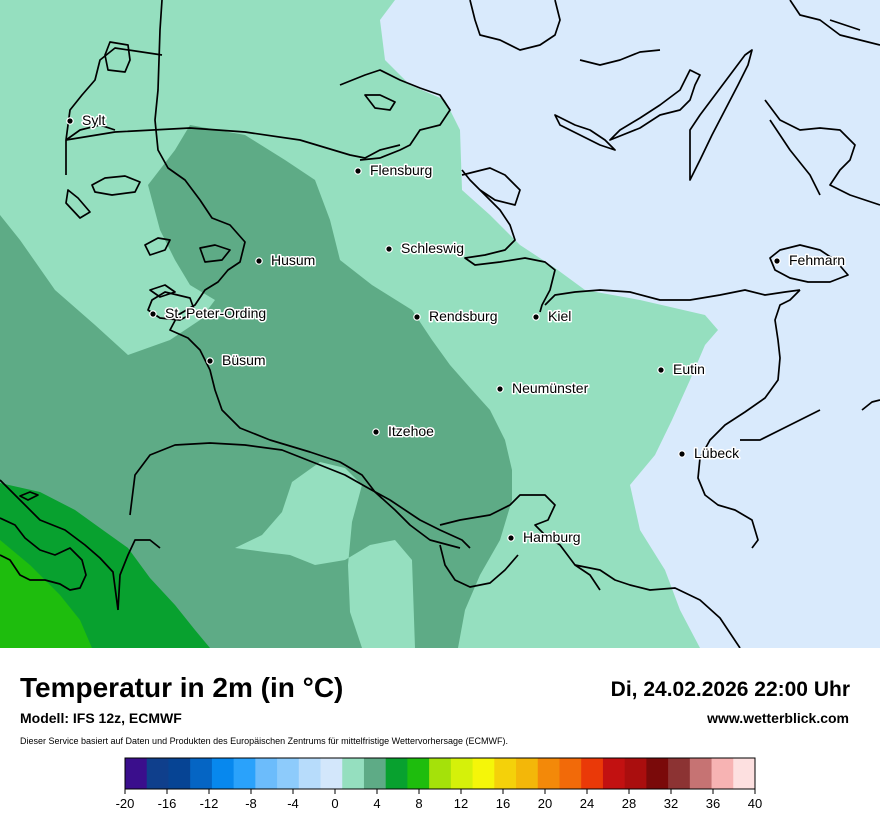 The height and width of the screenshot is (835, 880). What do you see at coordinates (182, 687) in the screenshot?
I see `map-title: Temperatur in 2m (in °C)` at bounding box center [182, 687].